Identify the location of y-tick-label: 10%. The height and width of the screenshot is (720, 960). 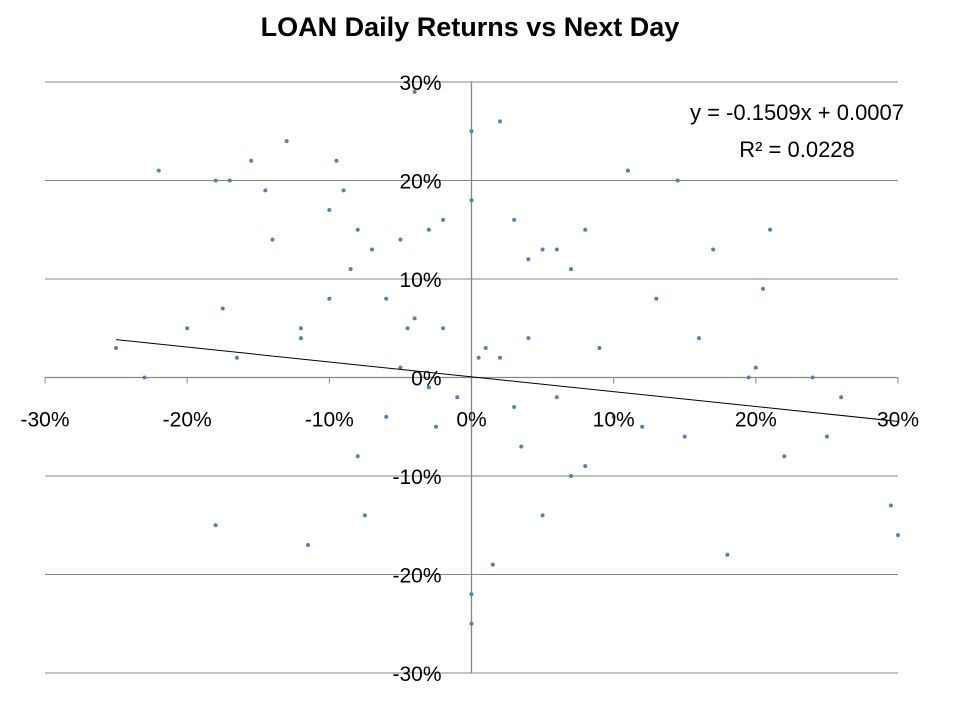
(420, 280).